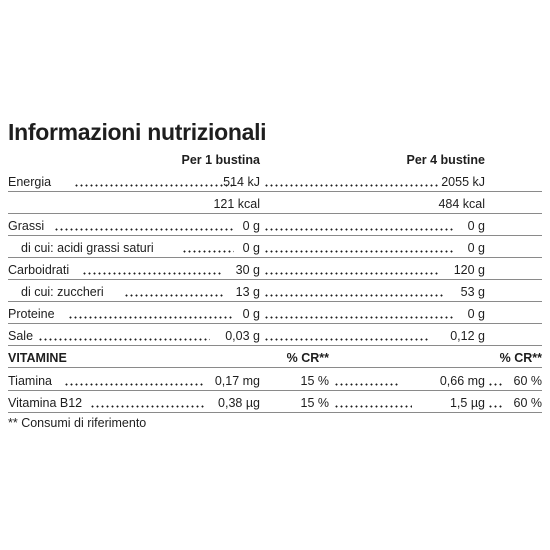  Describe the element at coordinates (467, 403) in the screenshot. I see `b12-per-4: 1,5 µg` at that location.